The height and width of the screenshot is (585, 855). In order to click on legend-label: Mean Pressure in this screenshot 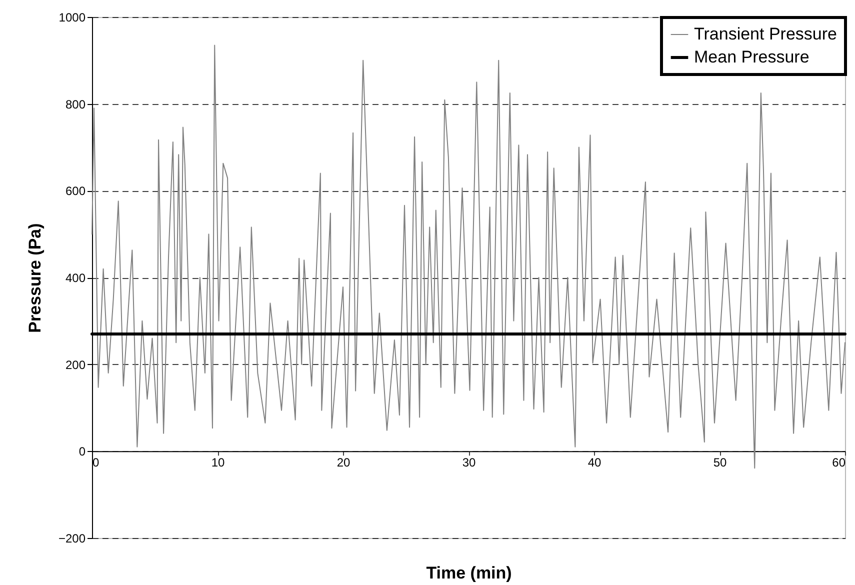, I will do `click(752, 57)`.